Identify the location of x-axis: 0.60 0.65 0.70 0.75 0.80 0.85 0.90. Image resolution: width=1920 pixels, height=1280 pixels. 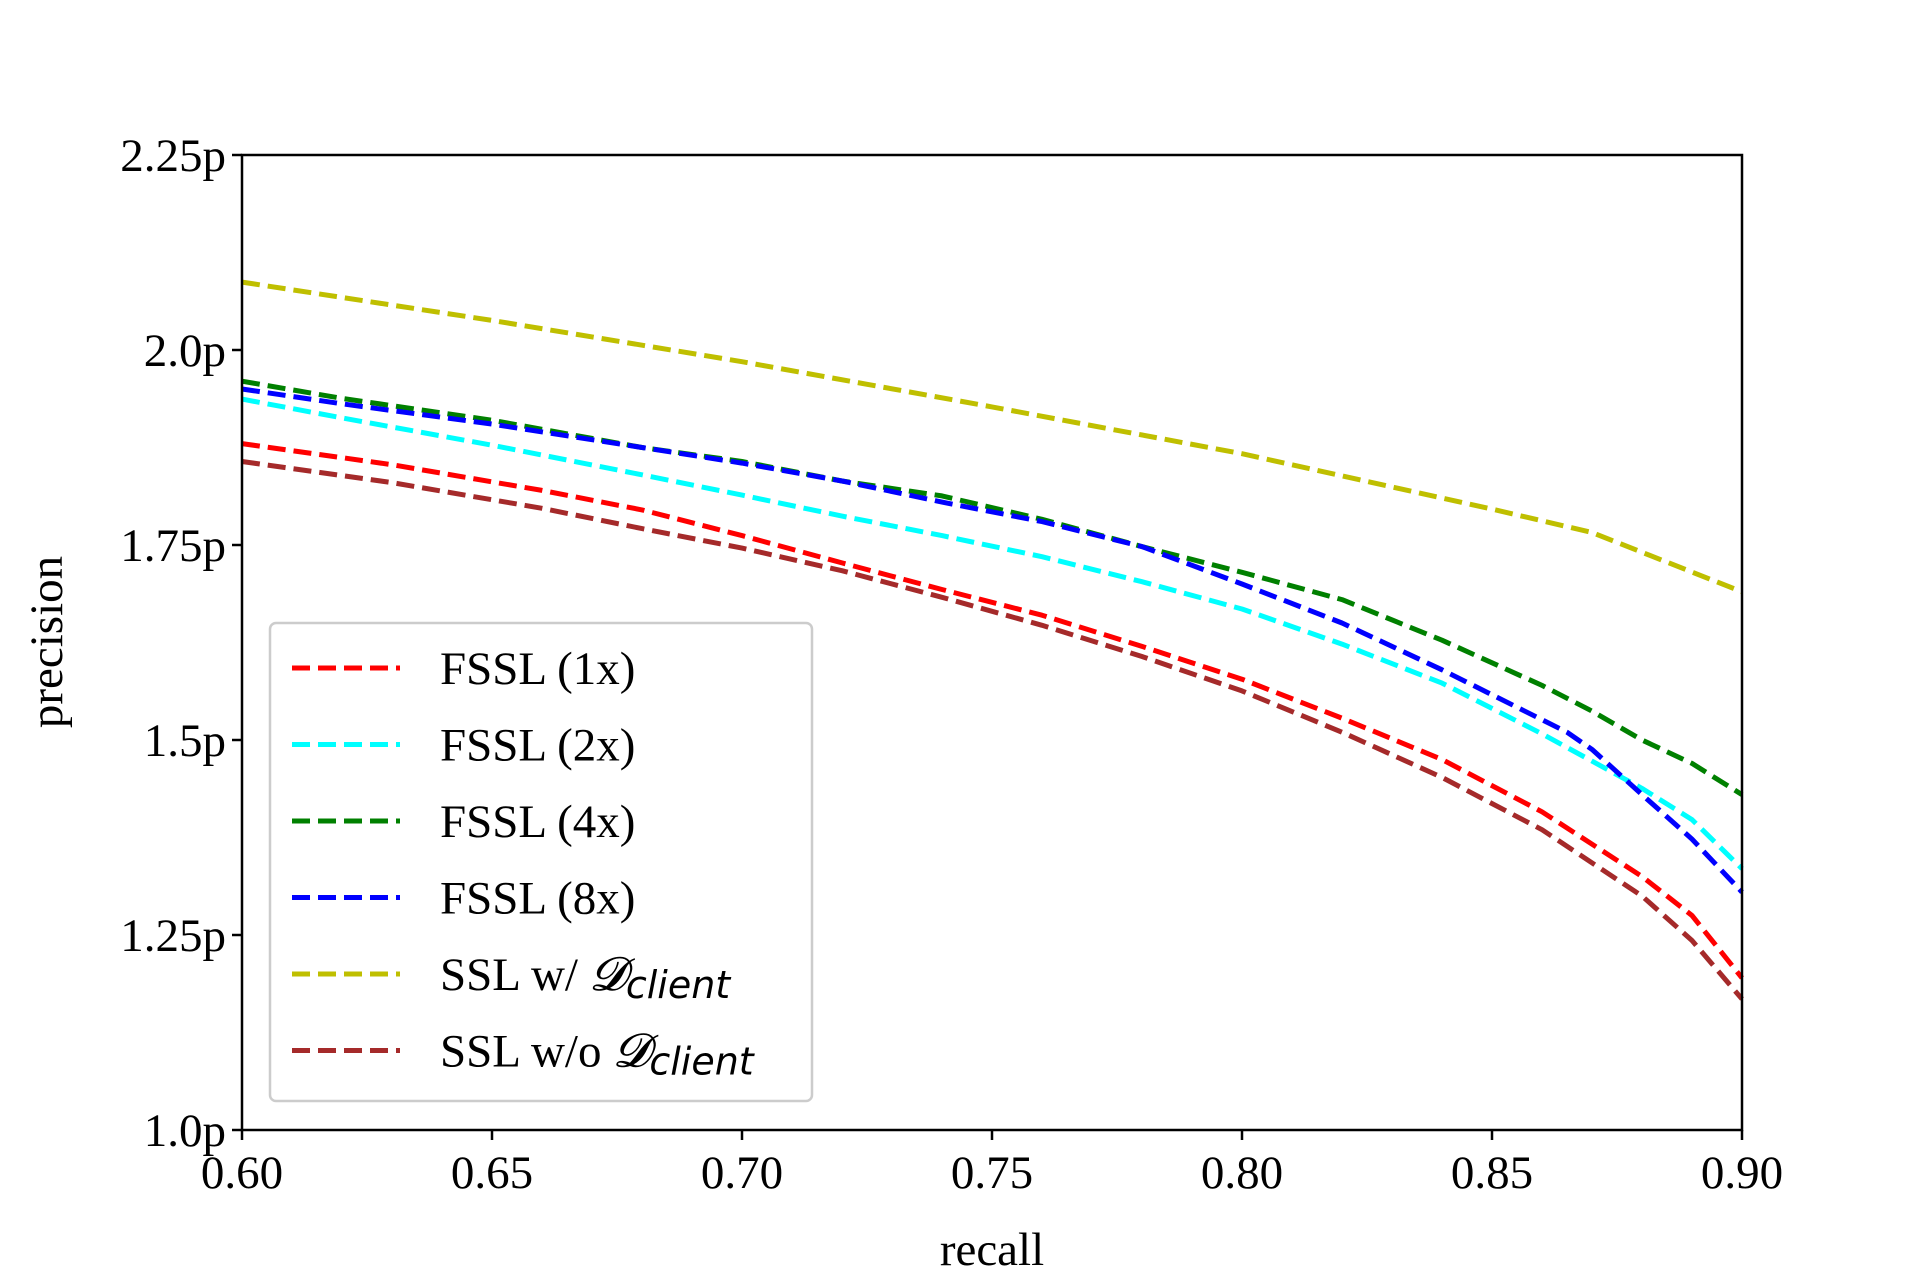
(992, 1164).